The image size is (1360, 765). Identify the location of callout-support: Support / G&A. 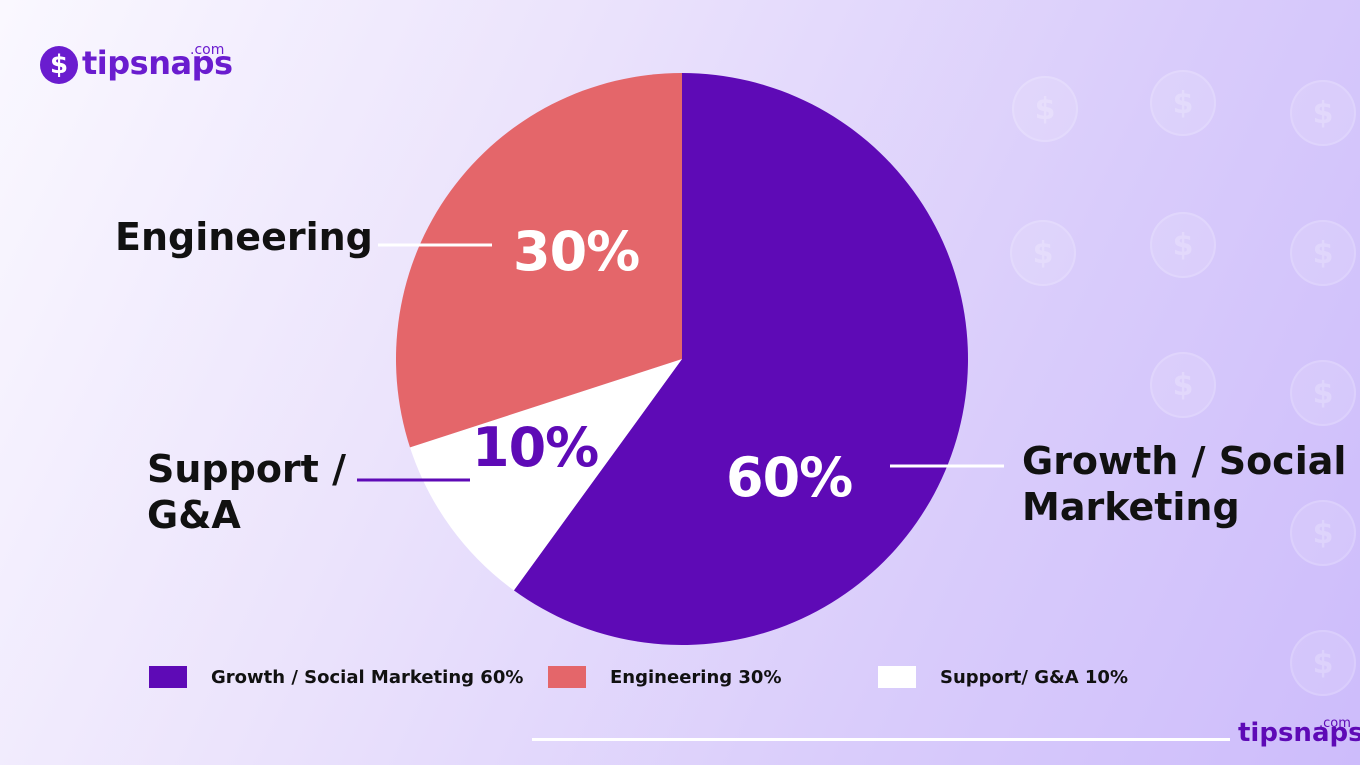
(257, 492).